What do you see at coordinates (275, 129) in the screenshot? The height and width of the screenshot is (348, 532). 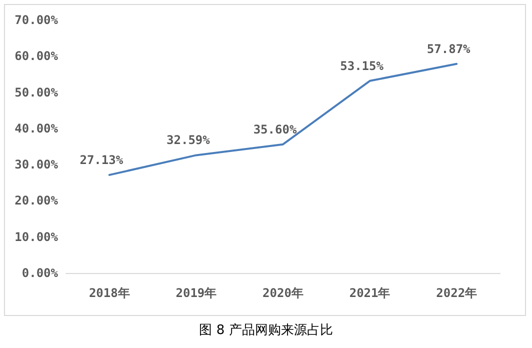 I see `data-label: 35.60%` at bounding box center [275, 129].